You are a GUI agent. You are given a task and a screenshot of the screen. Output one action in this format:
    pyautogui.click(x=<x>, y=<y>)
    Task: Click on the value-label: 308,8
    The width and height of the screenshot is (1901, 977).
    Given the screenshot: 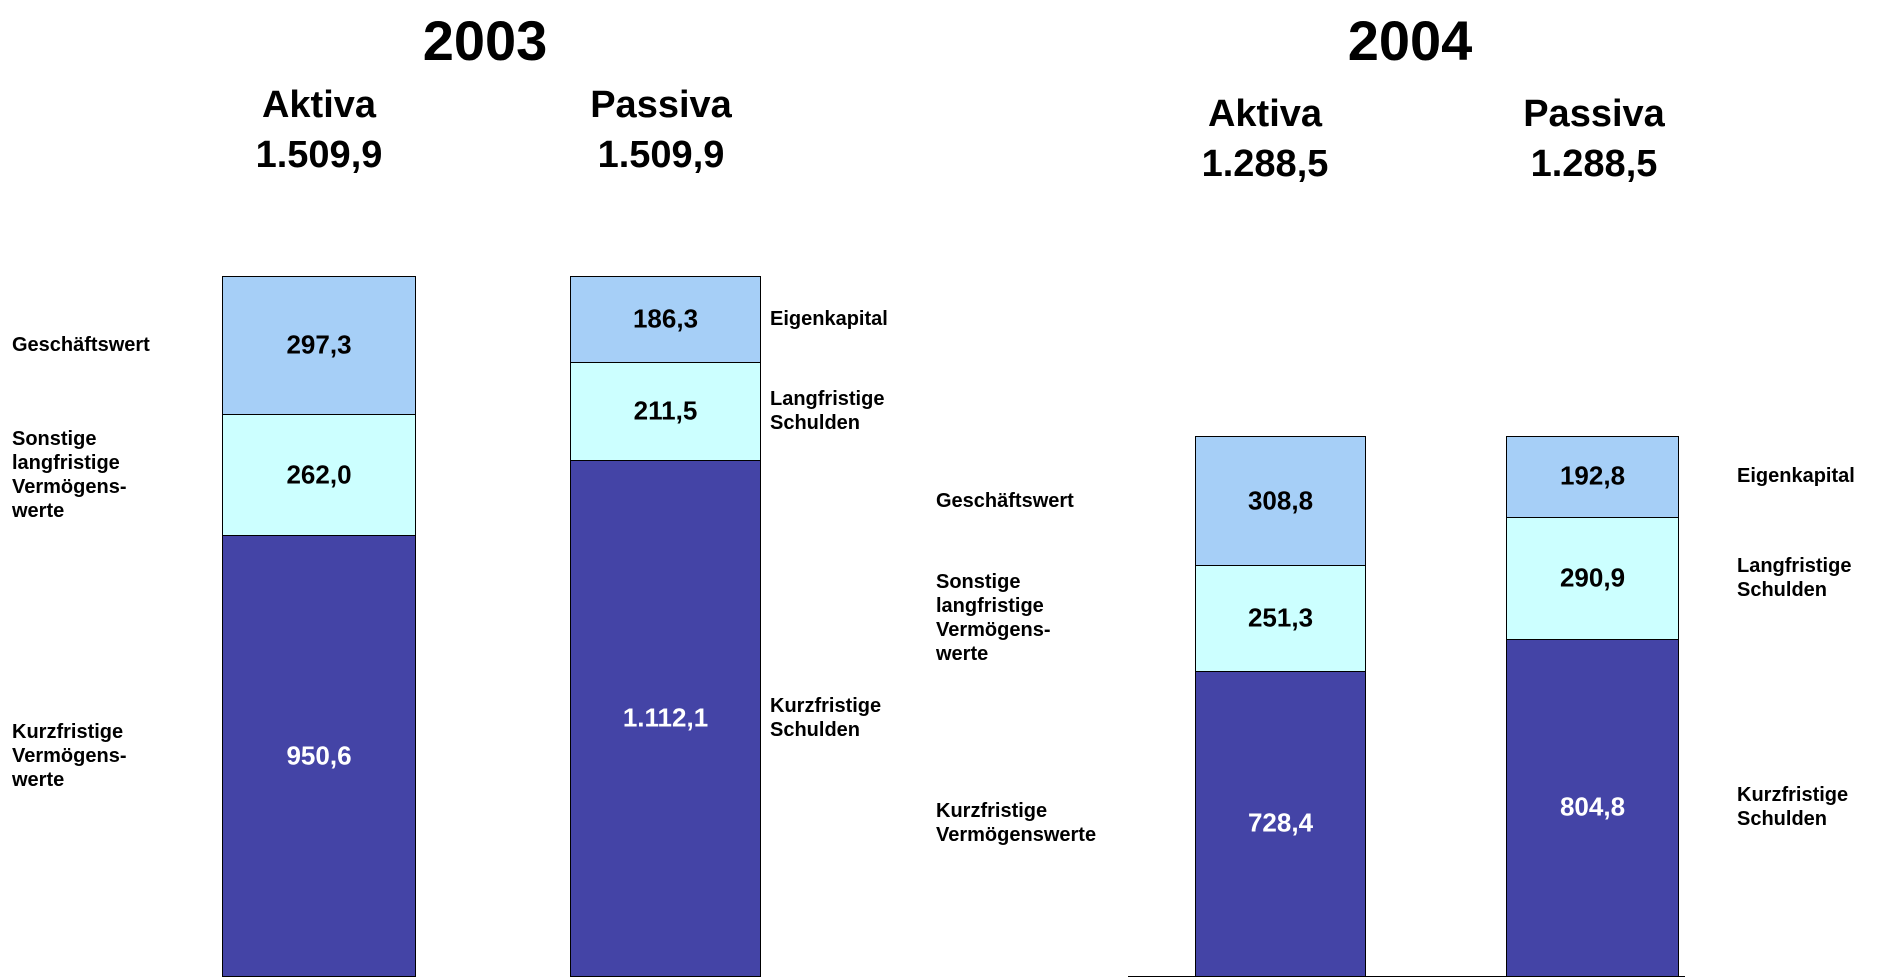 What is the action you would take?
    pyautogui.click(x=1280, y=500)
    